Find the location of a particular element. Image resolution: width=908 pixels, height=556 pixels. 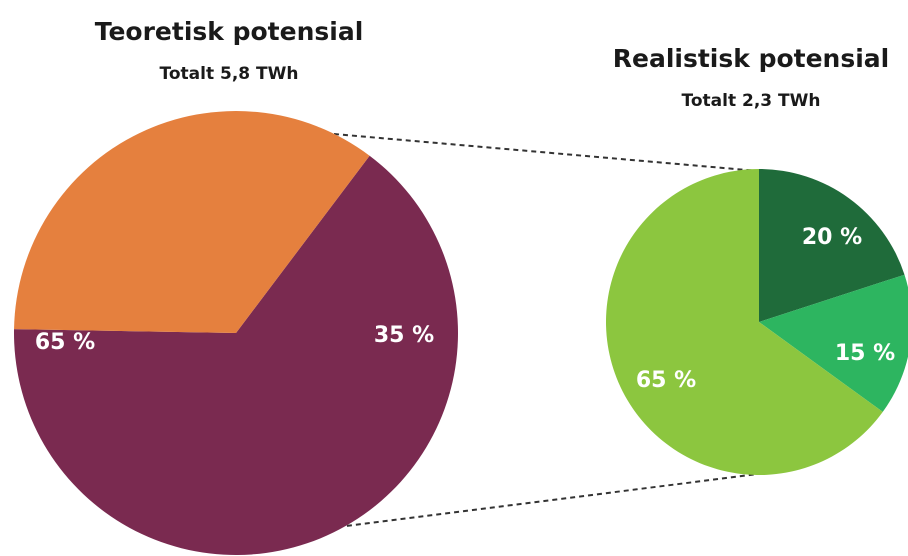

theoretical-title: Teoretisk potensial is located at coordinates (229, 31).